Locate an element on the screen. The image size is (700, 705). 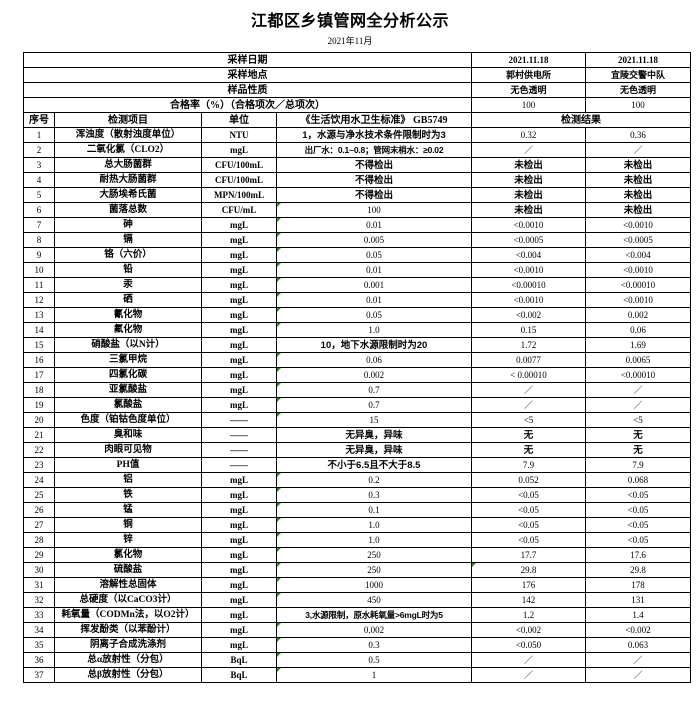
row-item-name: 硝酸盐（以N计） is located at coordinates (128, 345).